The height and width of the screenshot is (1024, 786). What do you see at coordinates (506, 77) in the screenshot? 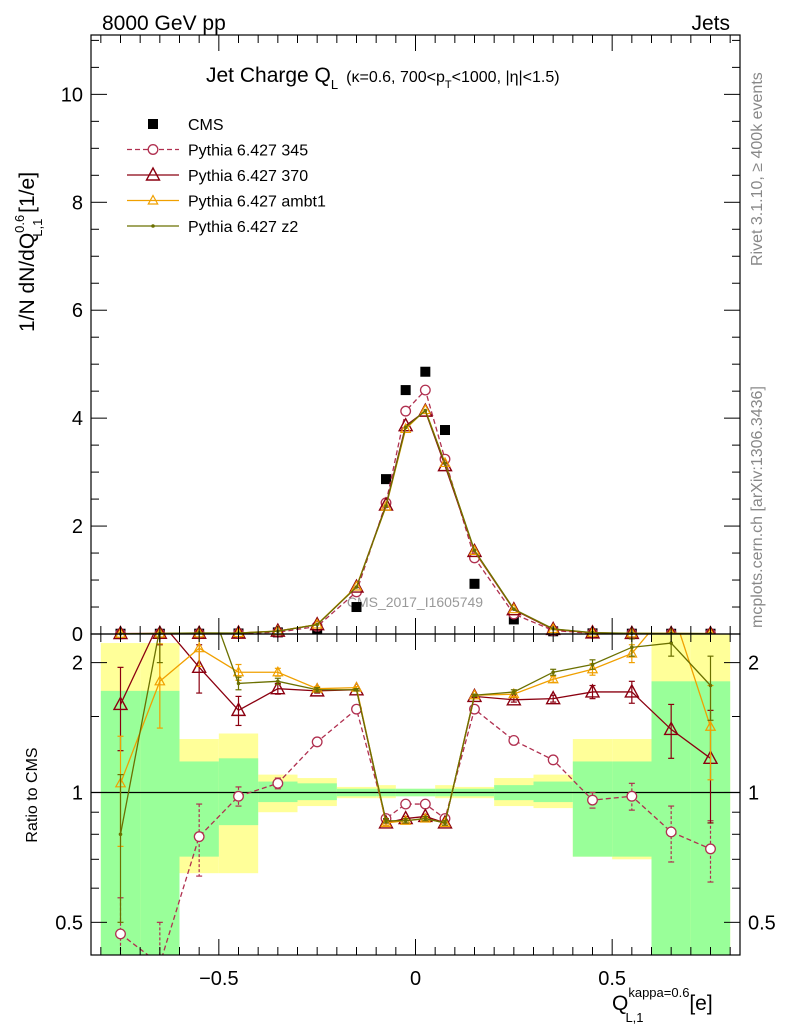
I see `title-paren-b: <1000, |η|<1.5)` at bounding box center [506, 77].